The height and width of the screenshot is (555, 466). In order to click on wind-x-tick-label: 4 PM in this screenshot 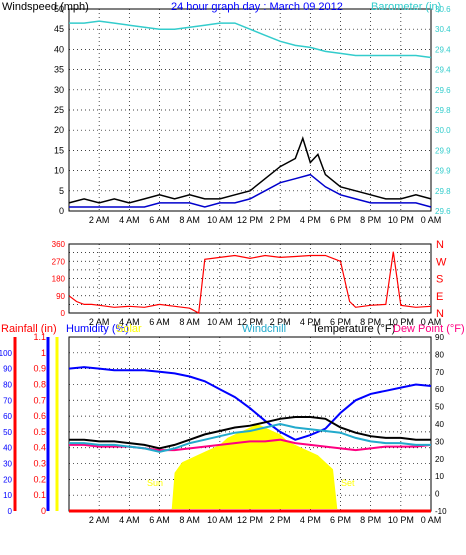, I will do `click(310, 220)`.